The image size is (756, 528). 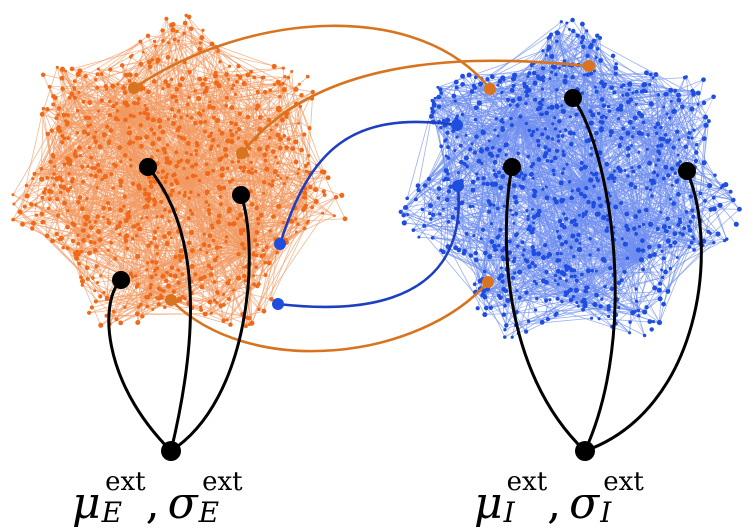 I want to click on label-excitatory-external: μEext, σEext, so click(x=157, y=497).